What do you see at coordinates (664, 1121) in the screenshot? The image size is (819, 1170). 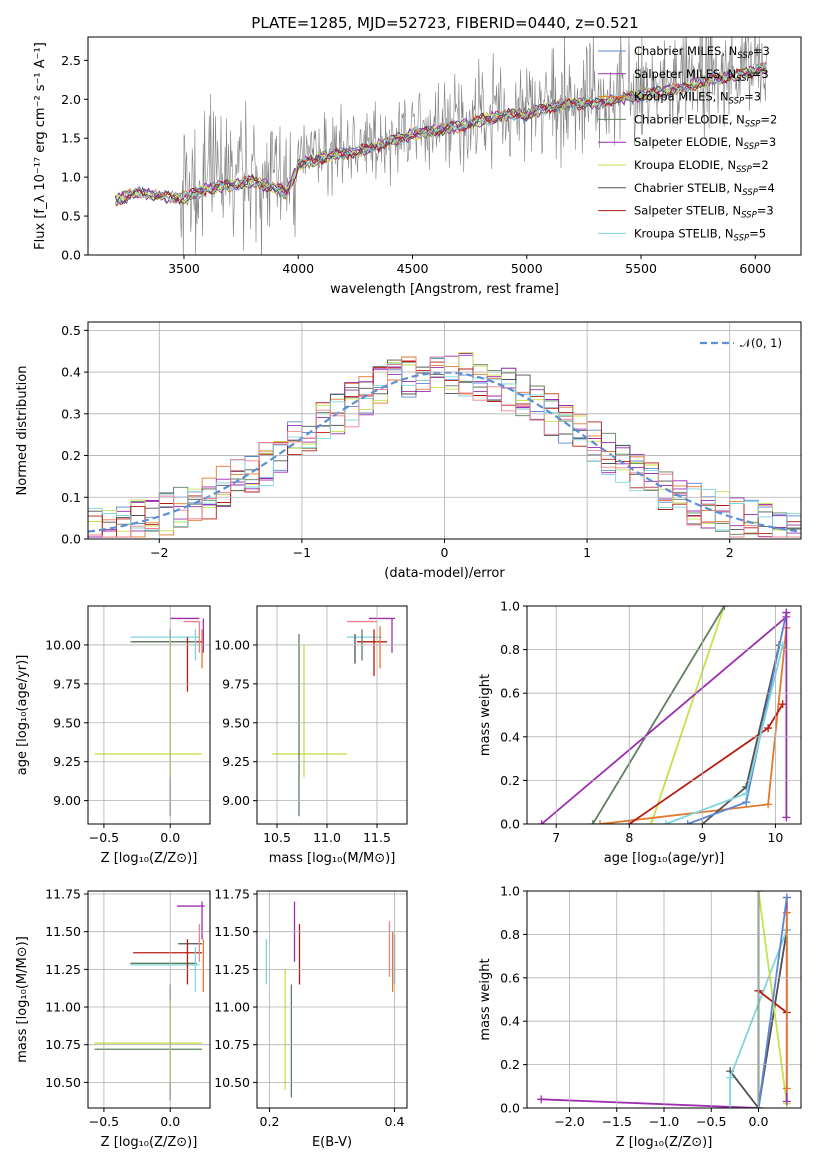 I see `x-tick-label: −1.0` at bounding box center [664, 1121].